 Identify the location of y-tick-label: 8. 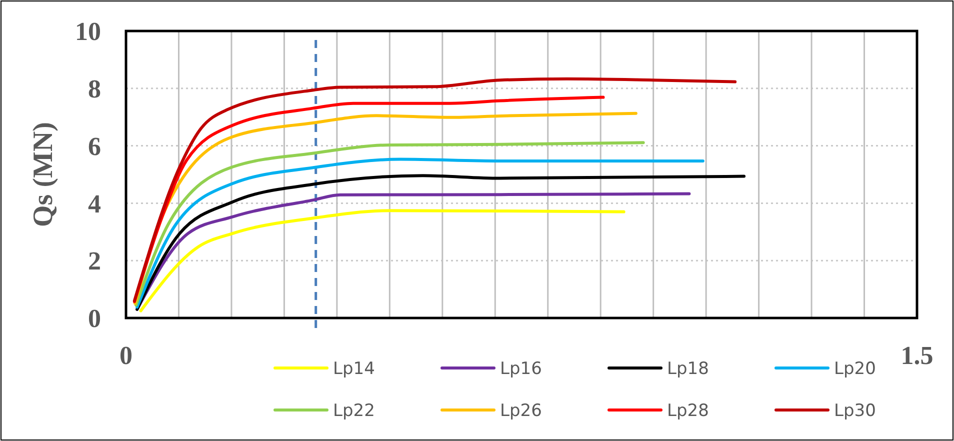
(94, 89).